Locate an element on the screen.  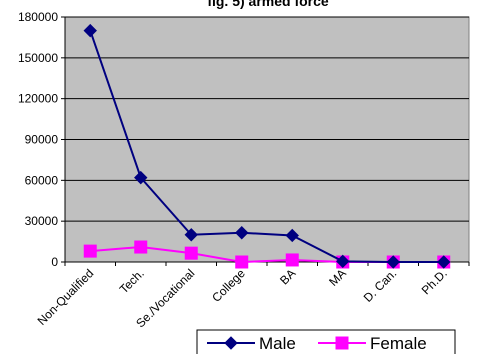
y-tick-label: 30000 is located at coordinates (42, 221).